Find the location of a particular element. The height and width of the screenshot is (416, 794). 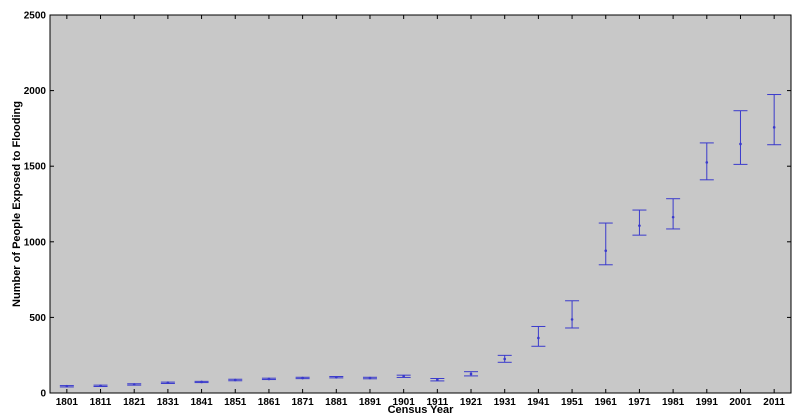

x-tick-label: 1941 is located at coordinates (538, 402).